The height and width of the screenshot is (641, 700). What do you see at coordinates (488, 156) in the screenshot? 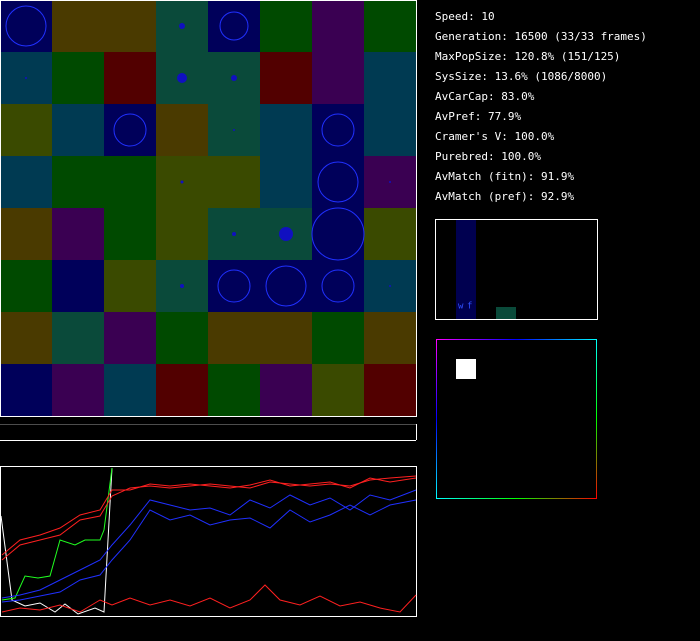
I see `stat-line: Purebred: 100.0%` at bounding box center [488, 156].